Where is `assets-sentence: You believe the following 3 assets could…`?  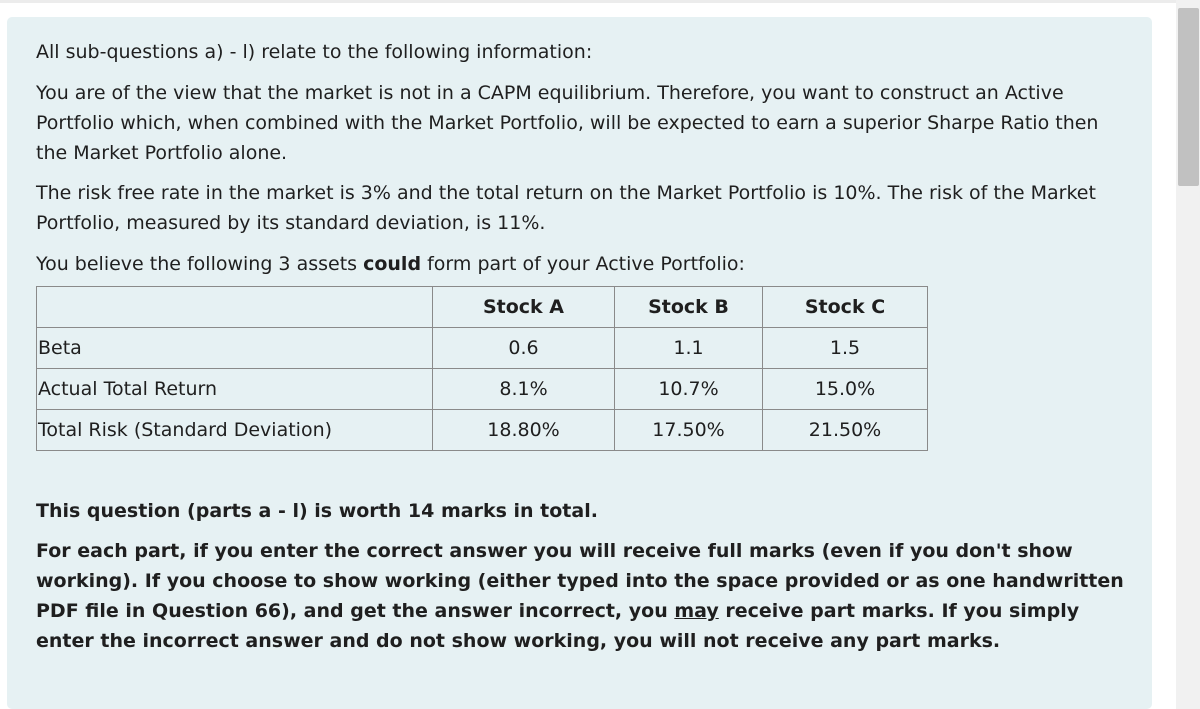 assets-sentence: You believe the following 3 assets could… is located at coordinates (581, 264).